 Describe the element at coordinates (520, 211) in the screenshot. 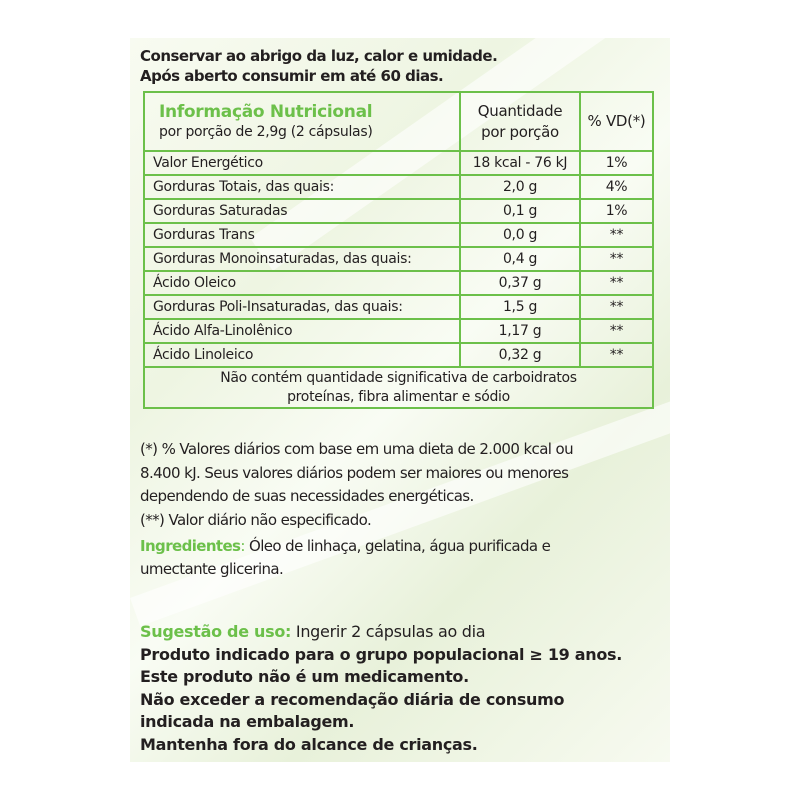

I see `nutrient-qty: 0,1 g` at that location.